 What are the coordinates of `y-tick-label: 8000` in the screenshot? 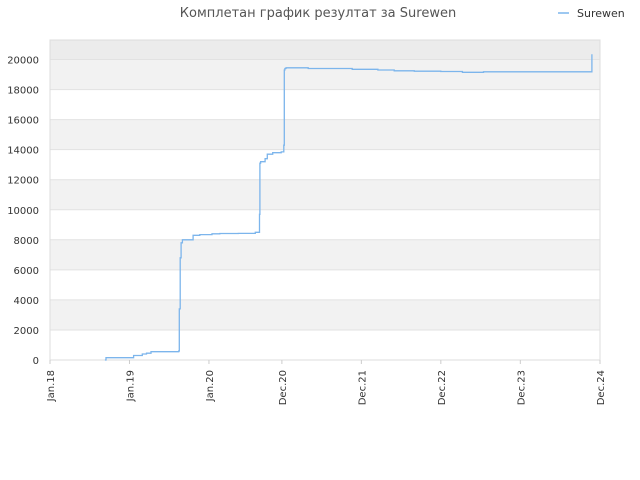 It's located at (26, 241).